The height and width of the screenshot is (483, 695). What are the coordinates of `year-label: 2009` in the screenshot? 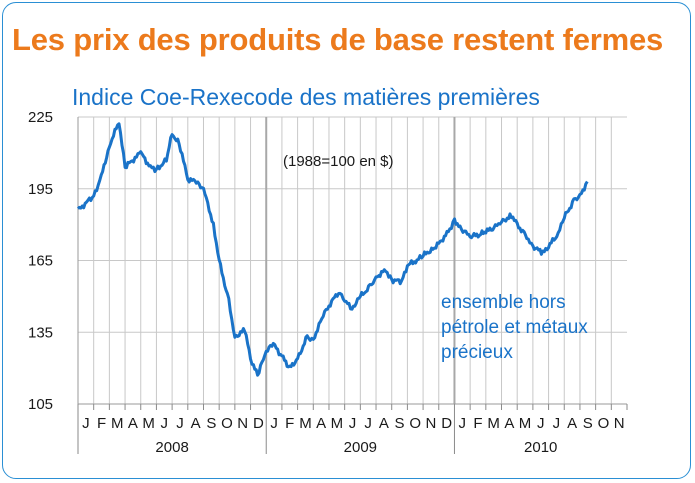 It's located at (360, 447).